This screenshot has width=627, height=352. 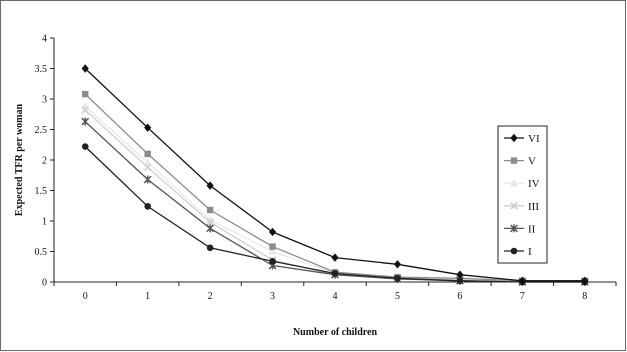 I want to click on y-tick-label: 2.5, so click(x=41, y=130).